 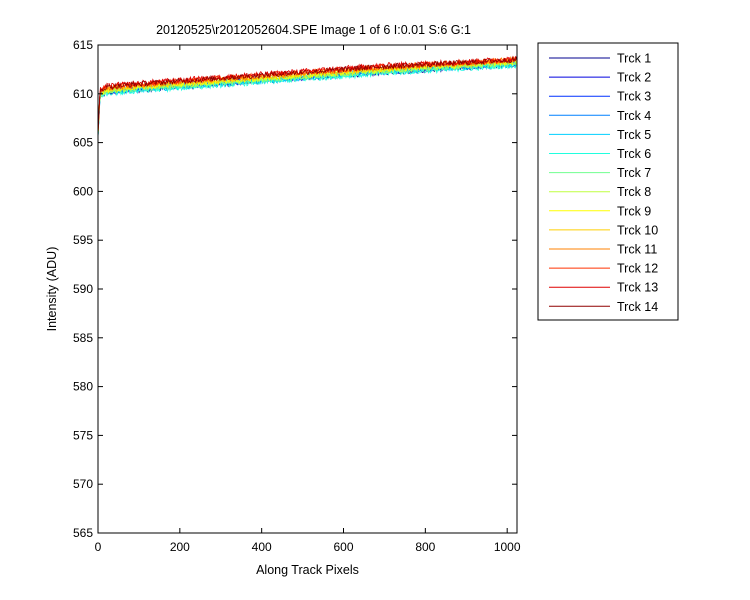 What do you see at coordinates (83, 191) in the screenshot?
I see `y-tick-label: 600` at bounding box center [83, 191].